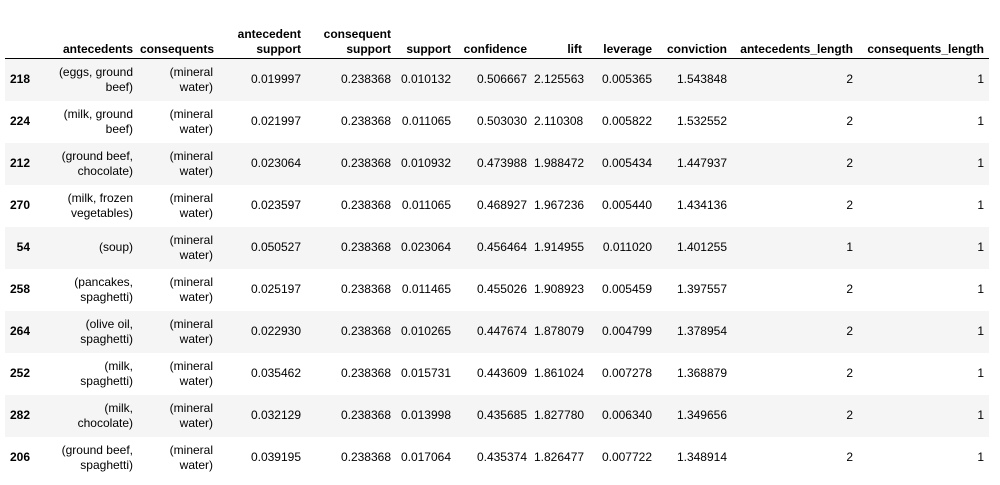 The image size is (1000, 485). Describe the element at coordinates (275, 289) in the screenshot. I see `cell-antecedent-support: 0.025197` at that location.